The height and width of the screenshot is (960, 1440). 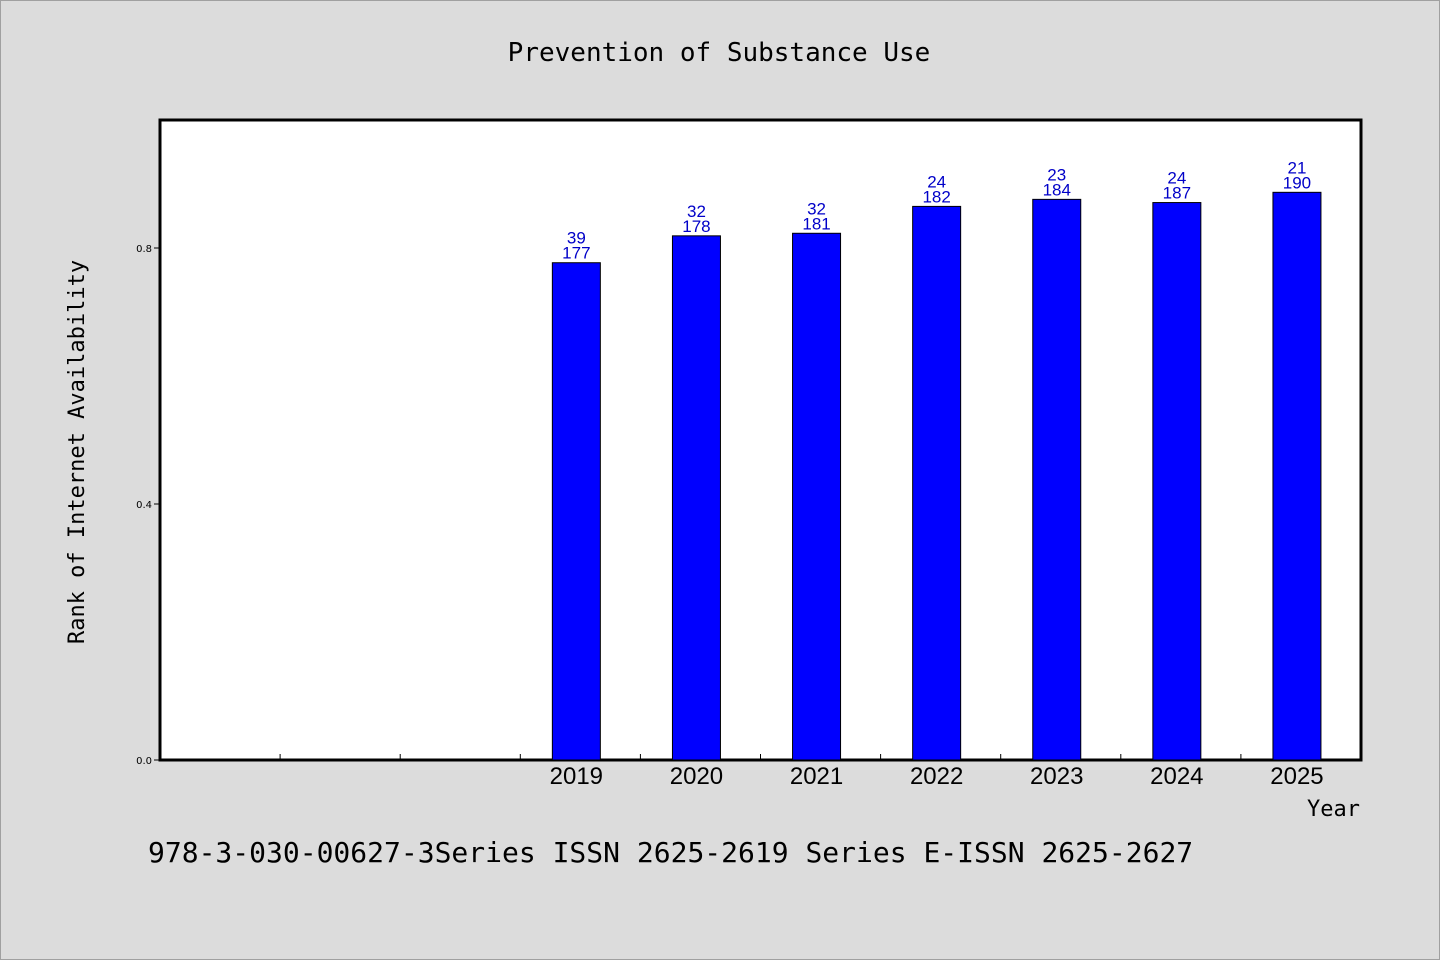 I want to click on bar-label-bottom: 190, so click(x=1297, y=182).